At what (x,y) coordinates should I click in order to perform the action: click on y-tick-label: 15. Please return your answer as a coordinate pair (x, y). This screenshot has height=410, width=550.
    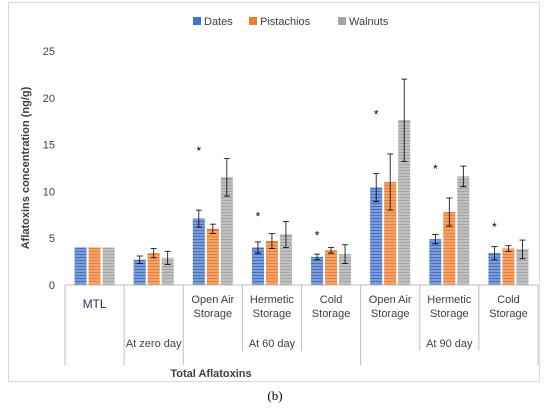
    Looking at the image, I should click on (49, 146).